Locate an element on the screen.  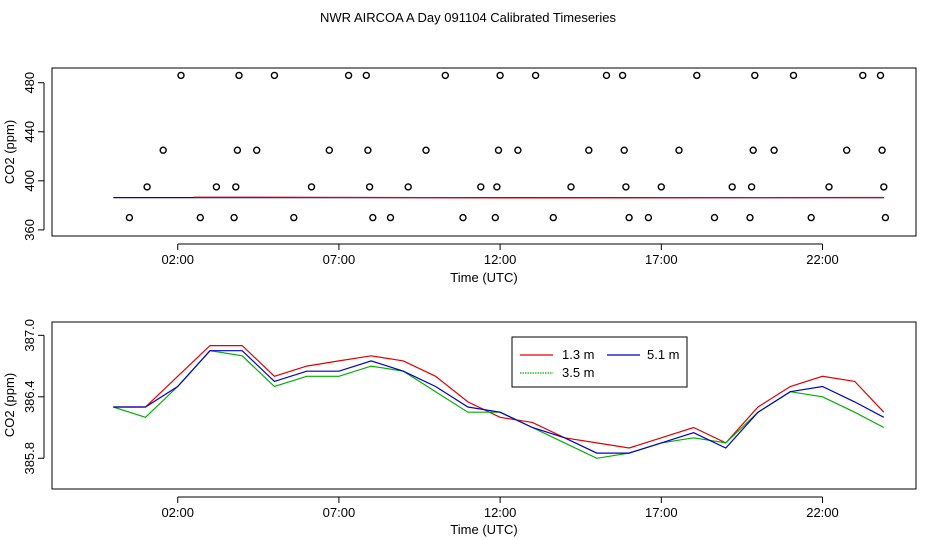
y-tick-label: 440 is located at coordinates (29, 132).